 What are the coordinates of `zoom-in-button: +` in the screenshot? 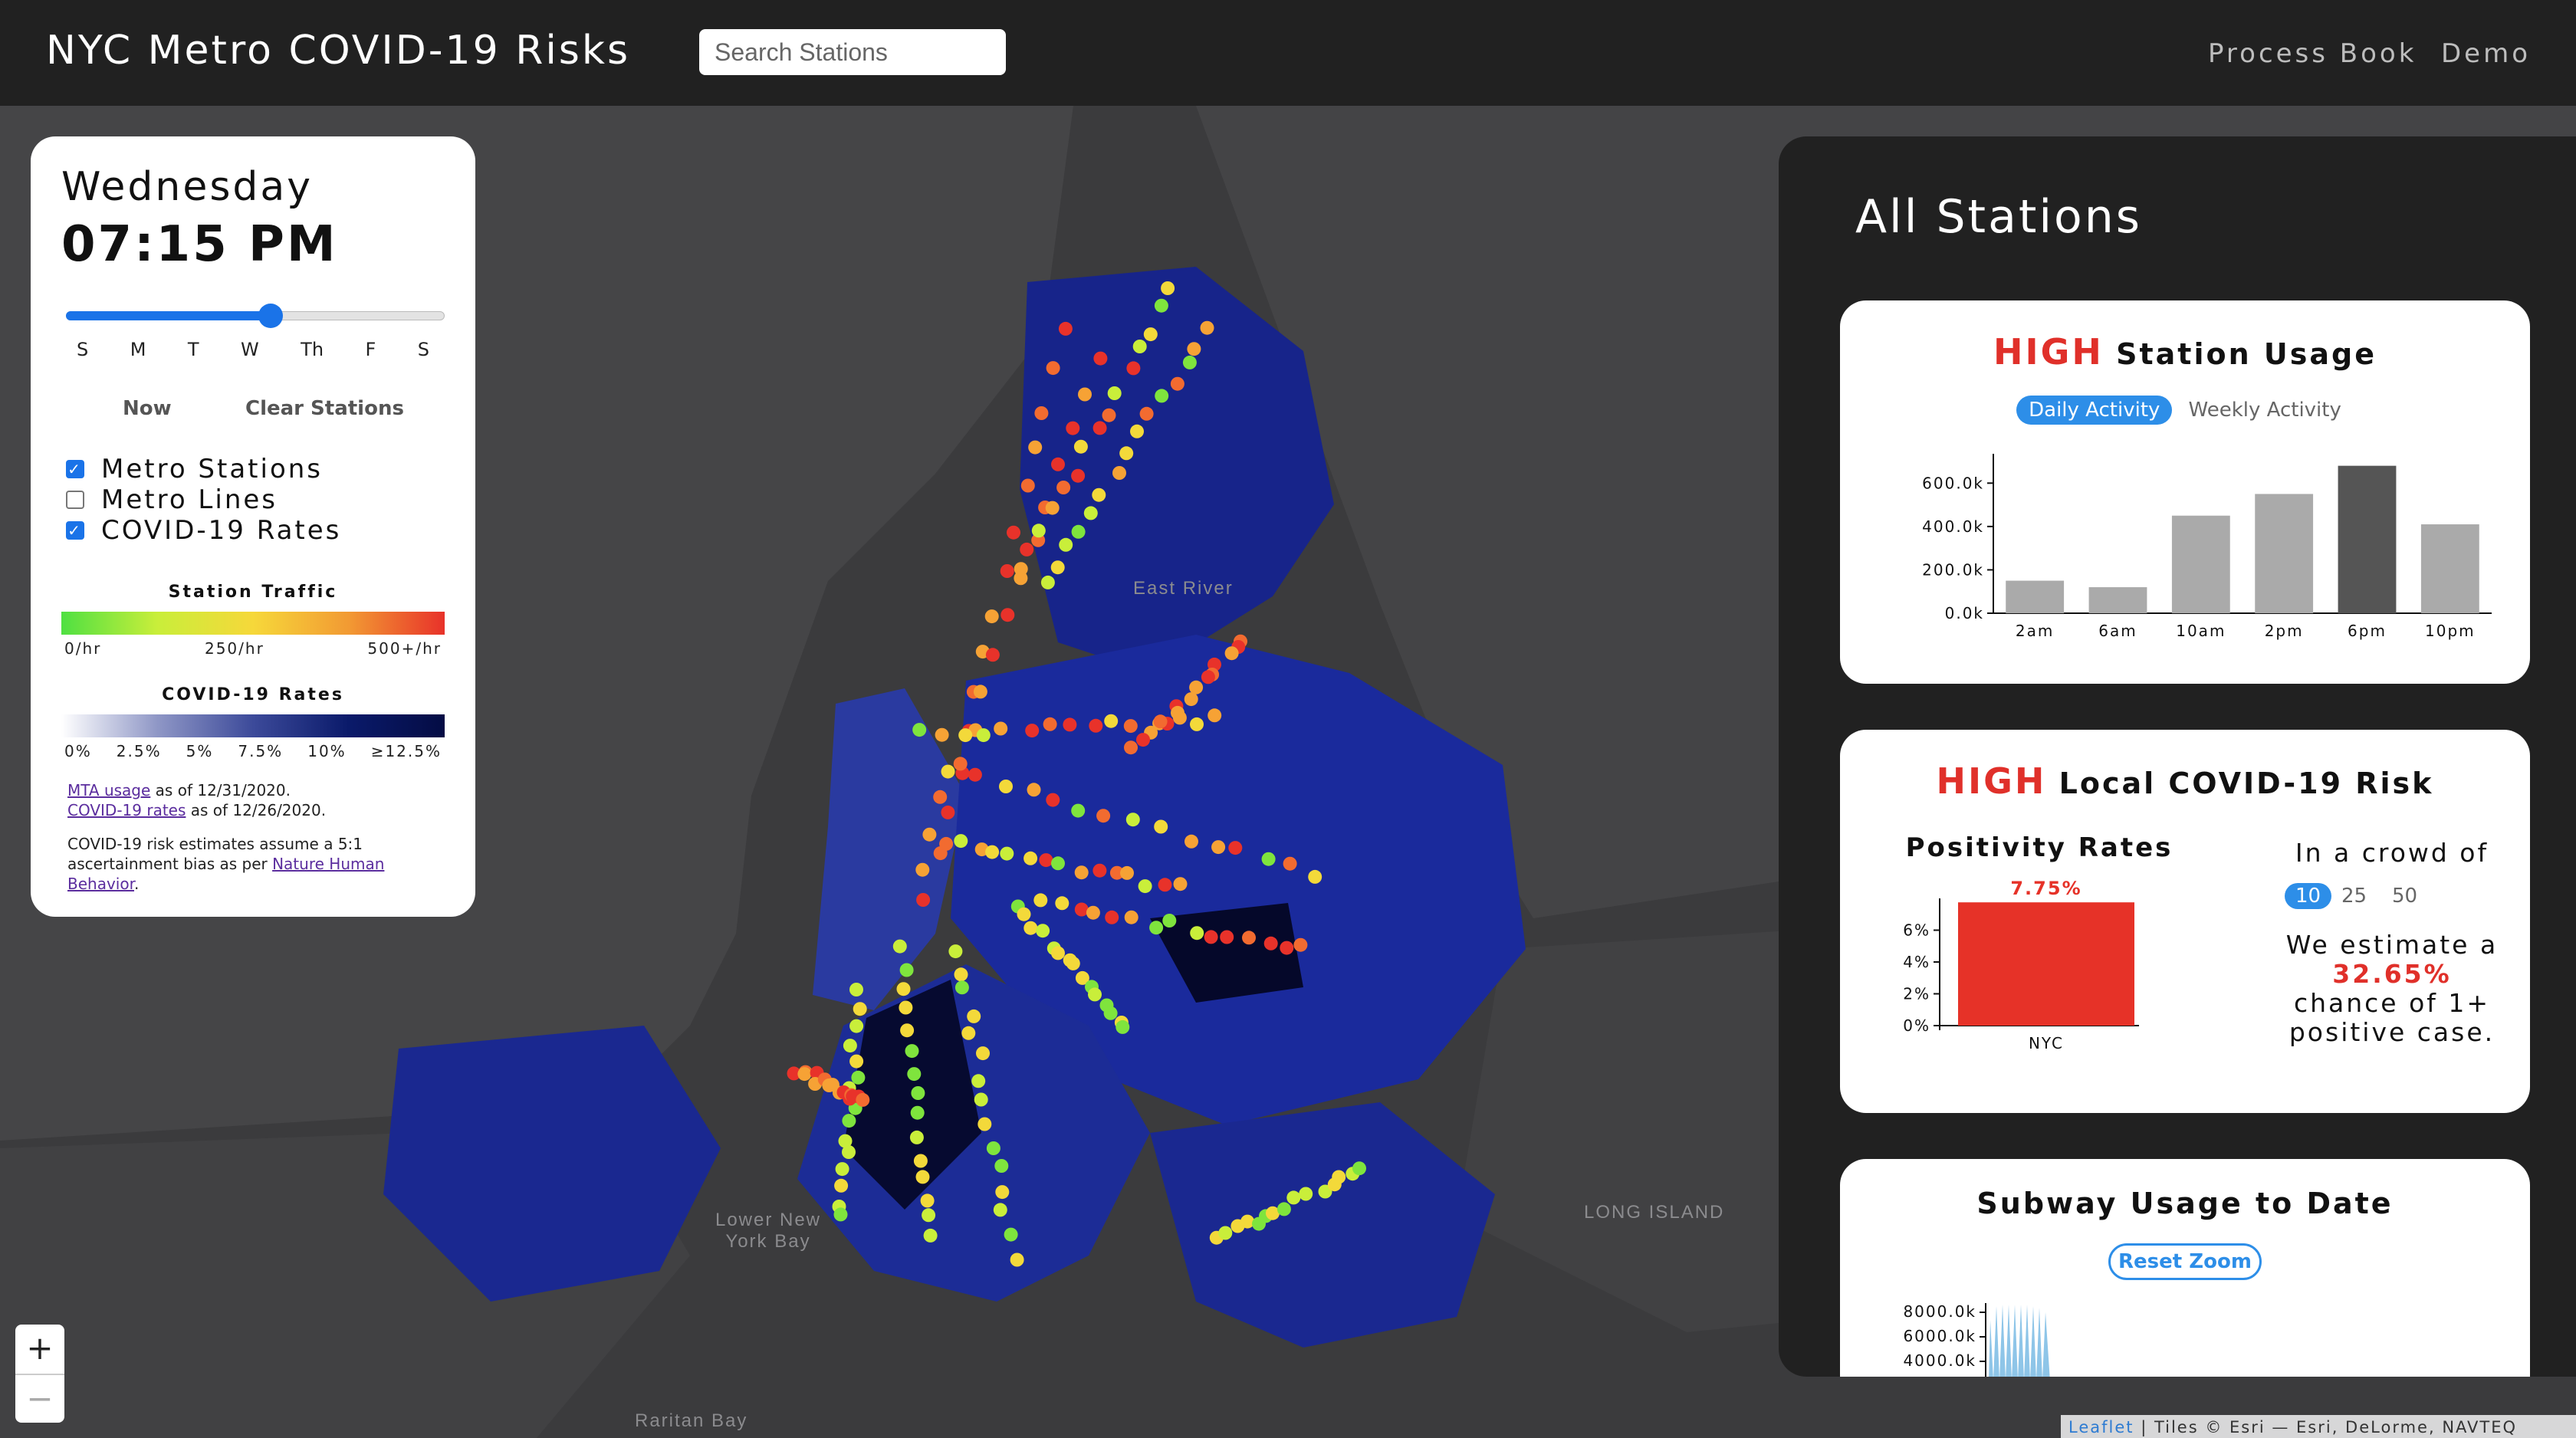 It's located at (40, 1348).